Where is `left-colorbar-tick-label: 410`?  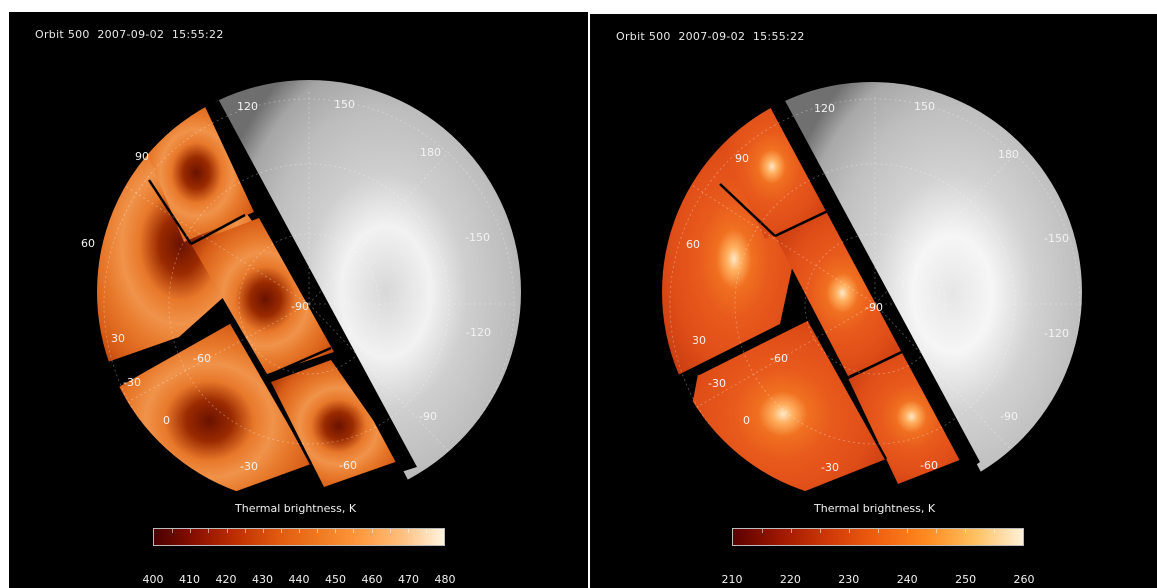
left-colorbar-tick-label: 410 is located at coordinates (189, 579).